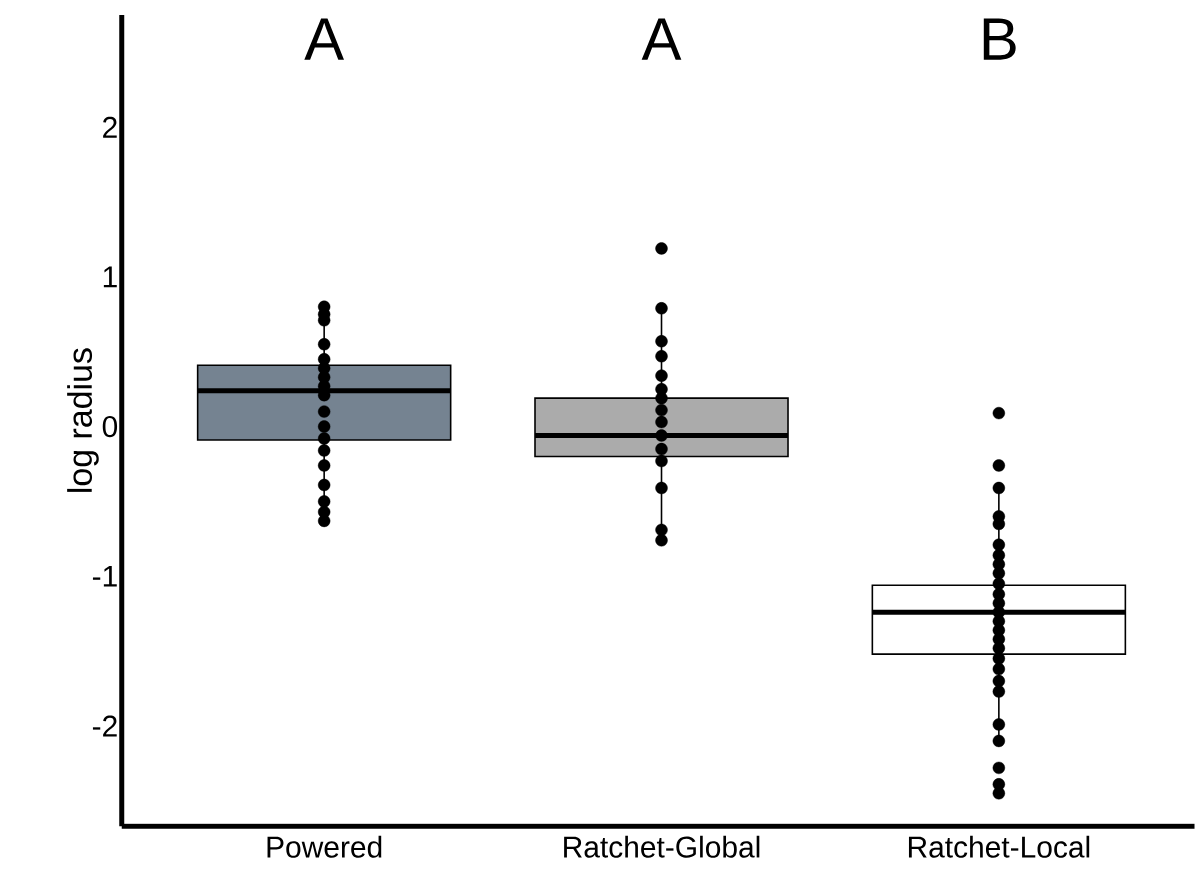 The image size is (1197, 879). Describe the element at coordinates (104, 576) in the screenshot. I see `y-tick-label: -1` at that location.